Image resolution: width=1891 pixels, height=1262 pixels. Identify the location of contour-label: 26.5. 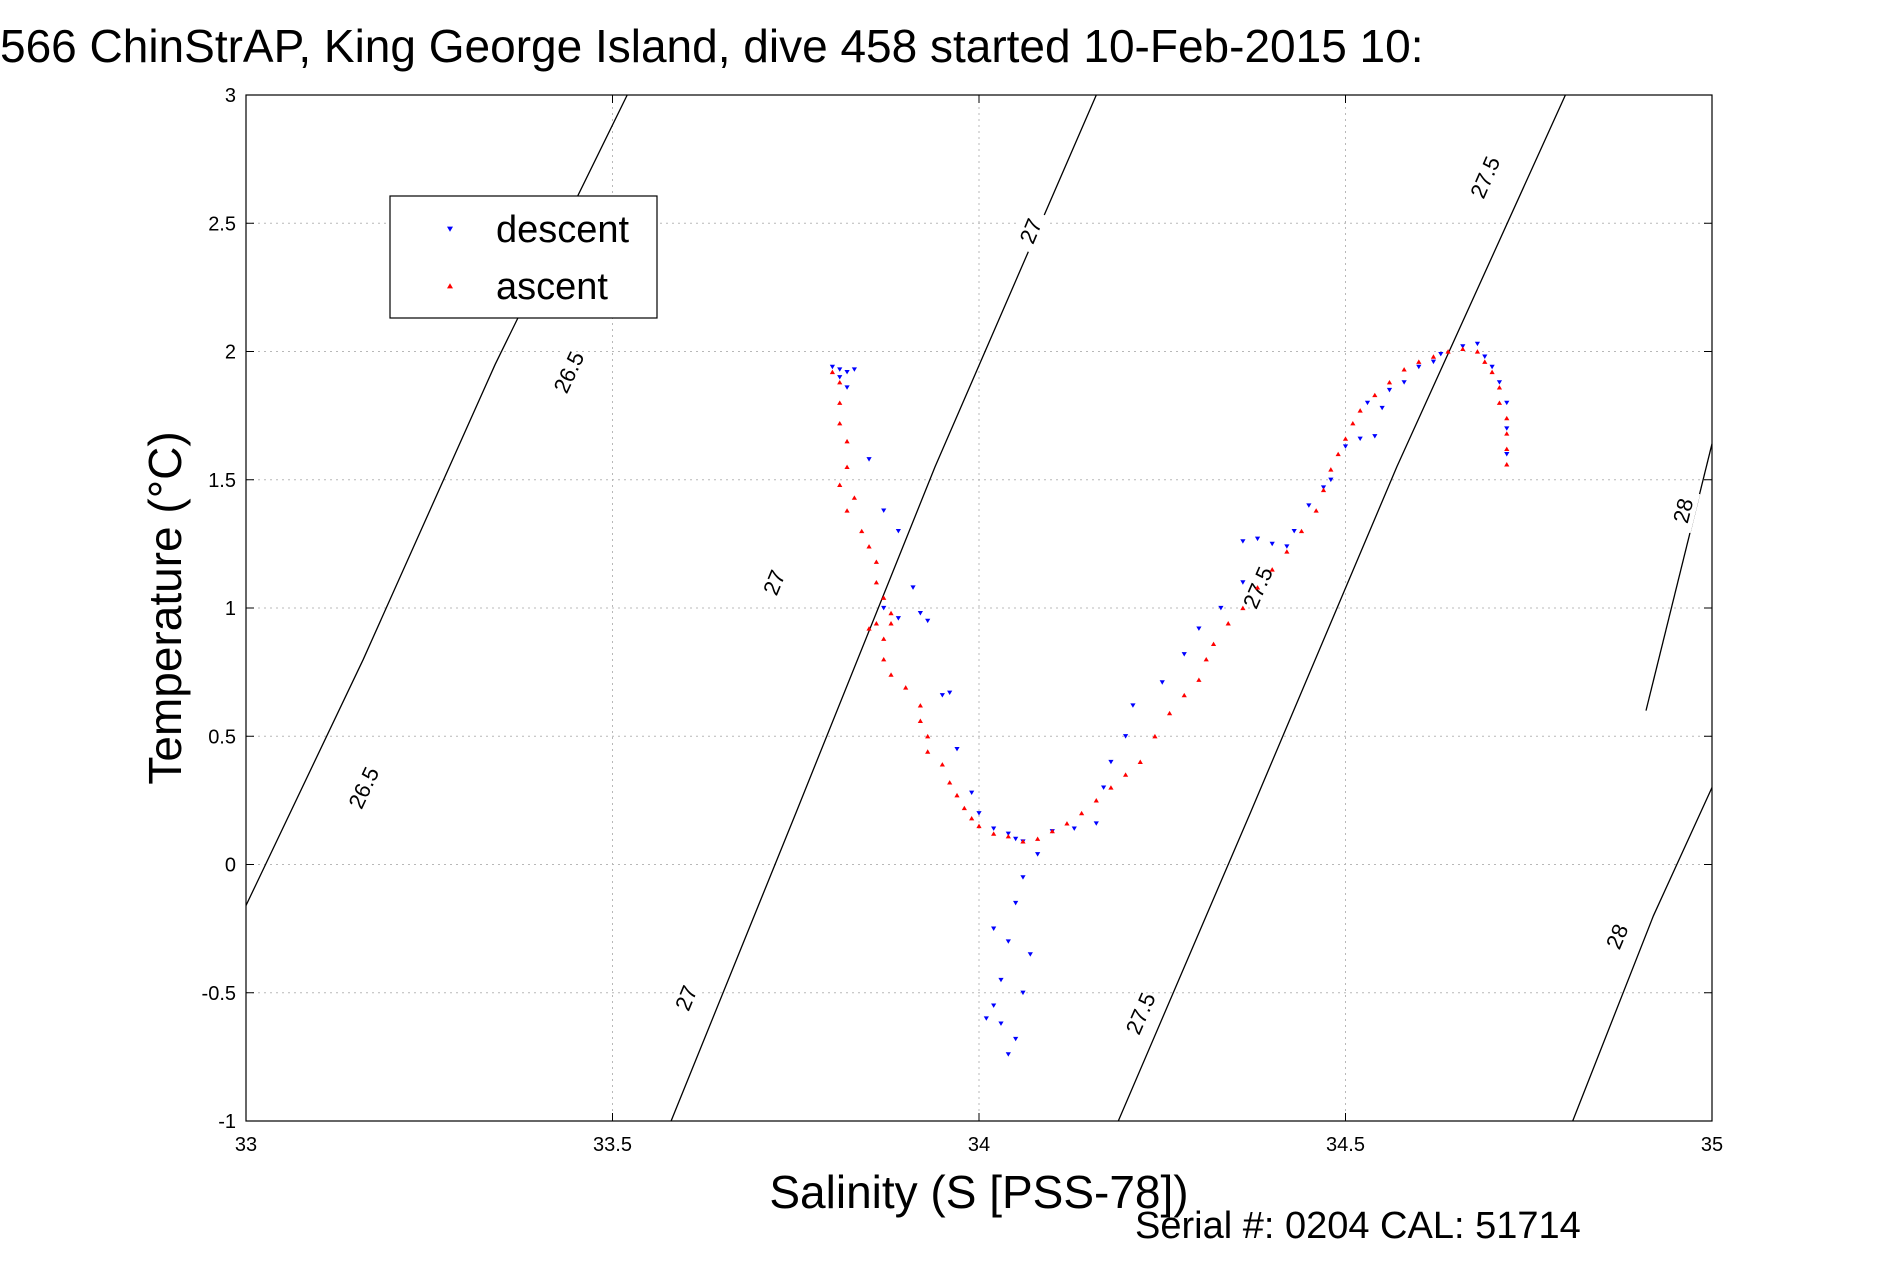
(569, 372).